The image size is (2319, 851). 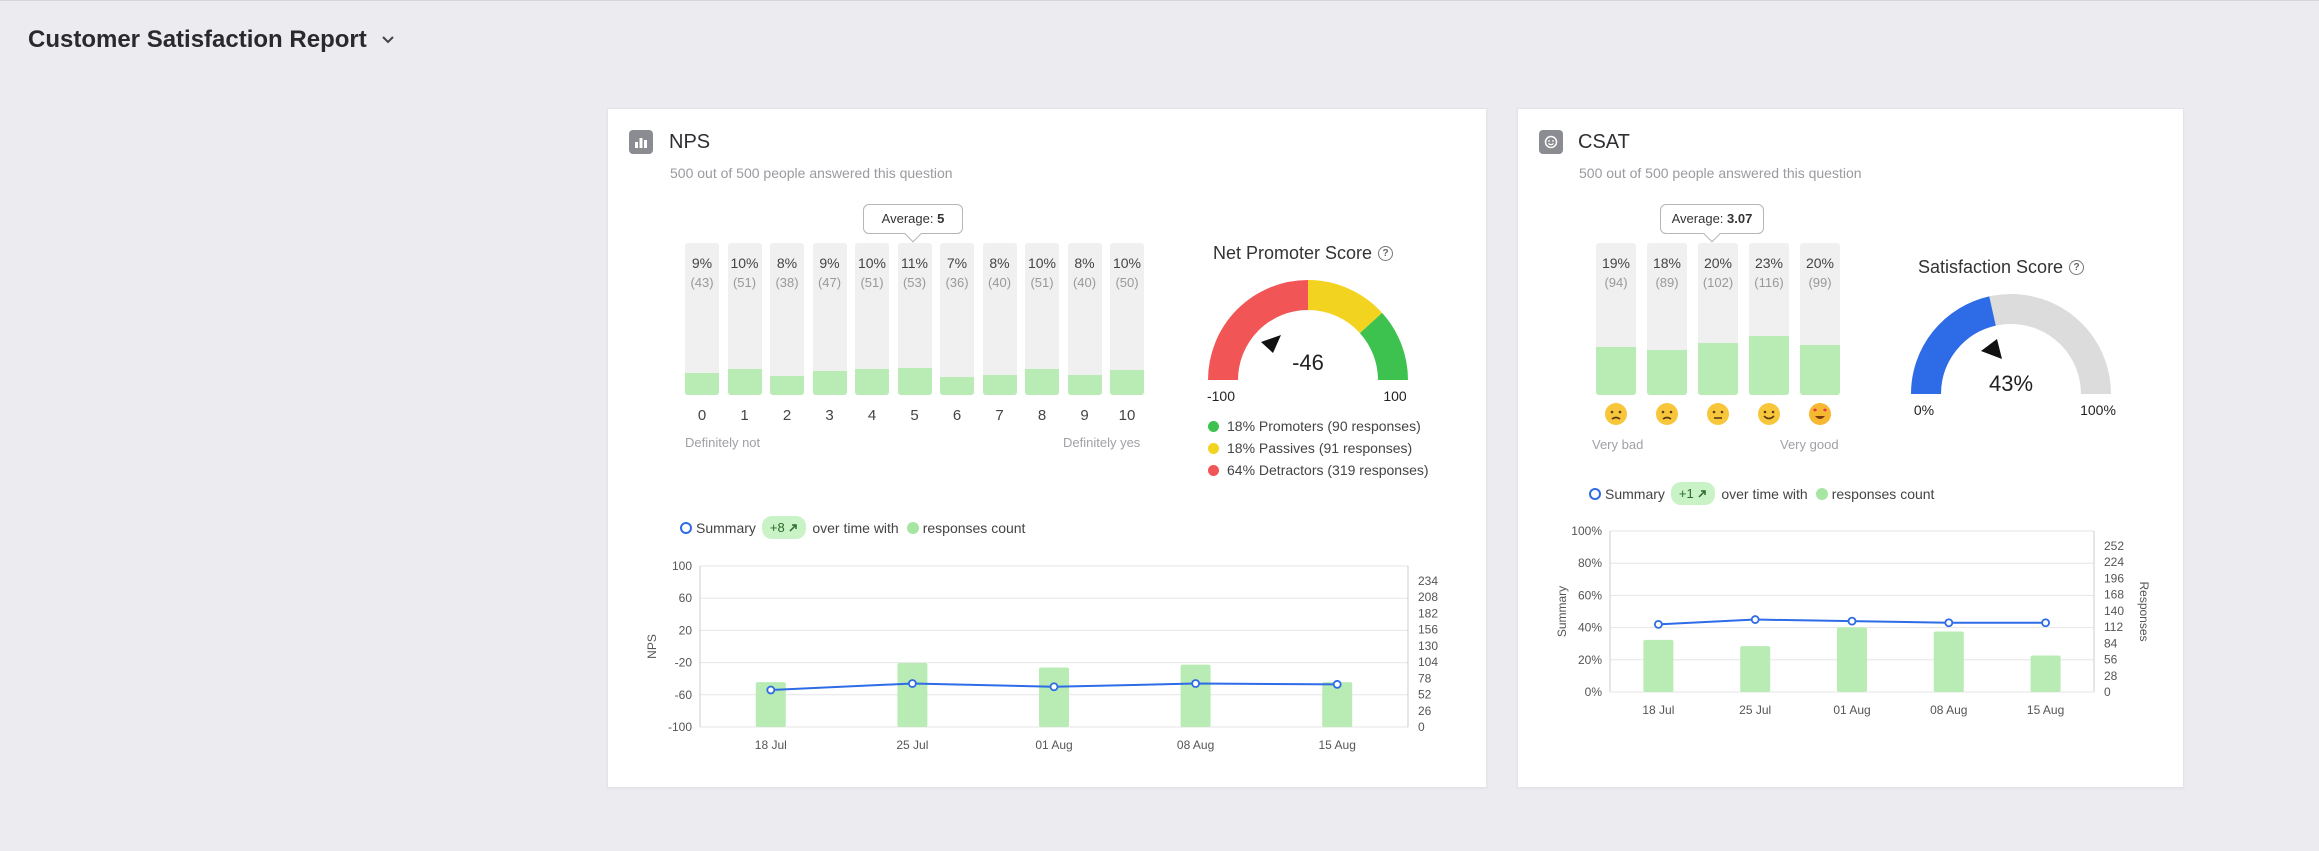 What do you see at coordinates (682, 566) in the screenshot?
I see `y-tick-label: 100` at bounding box center [682, 566].